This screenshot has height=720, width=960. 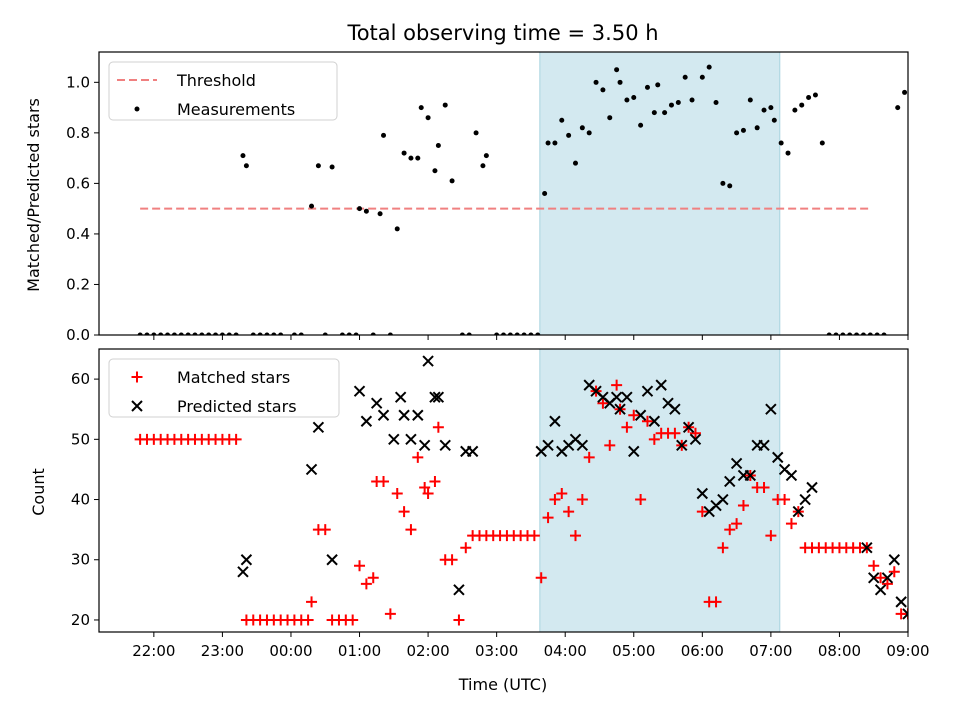 I want to click on legend-predicted-swatch, so click(x=137, y=406).